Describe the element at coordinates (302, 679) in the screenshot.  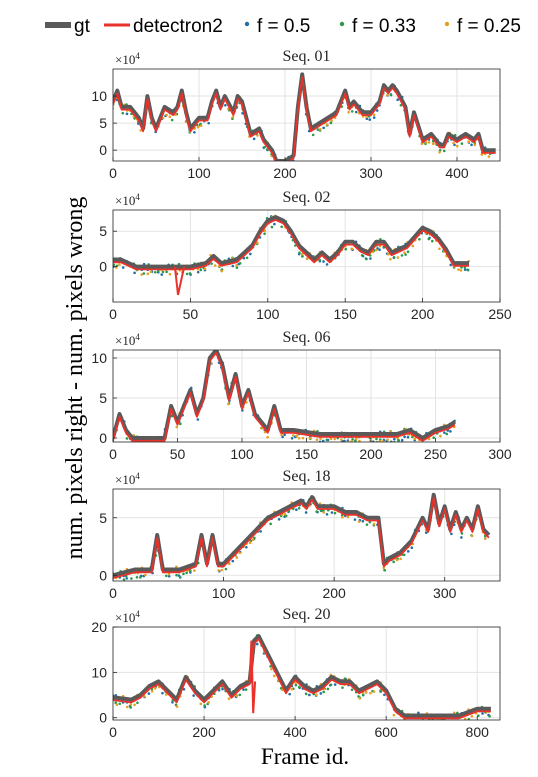
I see `detectron2-line` at that location.